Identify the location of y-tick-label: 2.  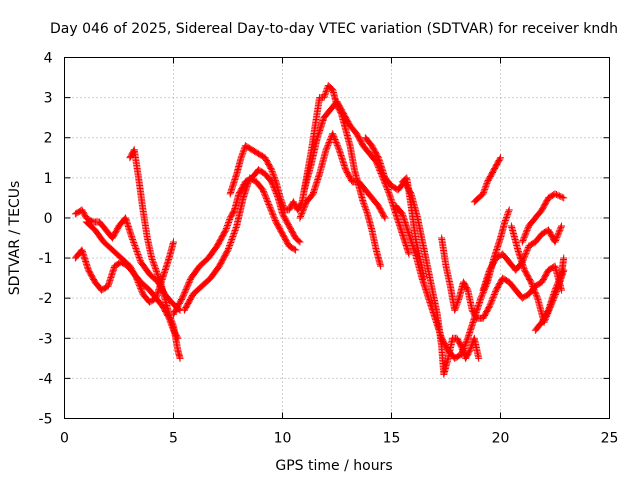
(48, 139).